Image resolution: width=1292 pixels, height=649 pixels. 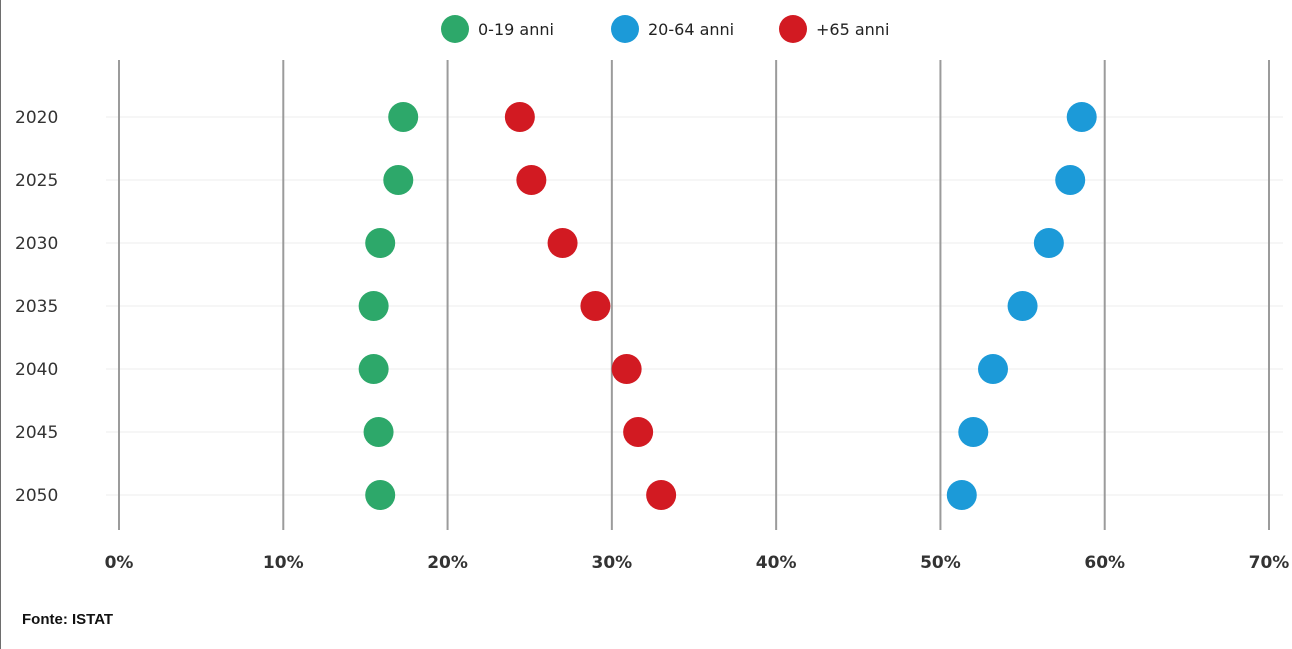 What do you see at coordinates (516, 29) in the screenshot?
I see `legend-label: 0-19 anni` at bounding box center [516, 29].